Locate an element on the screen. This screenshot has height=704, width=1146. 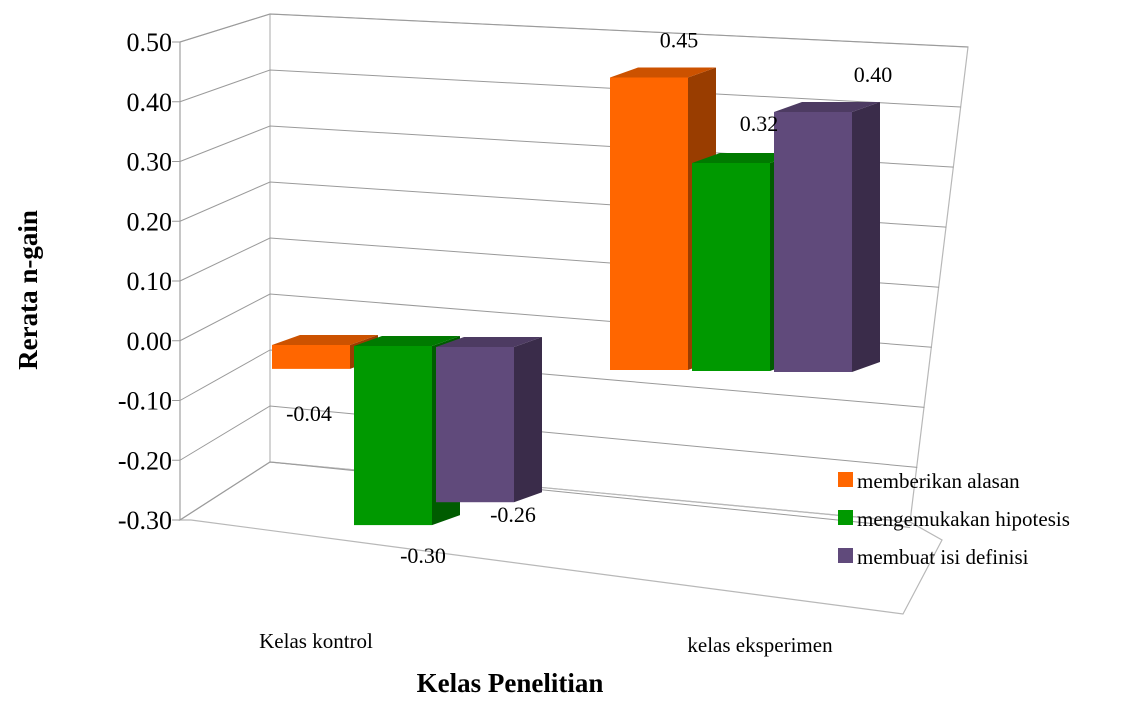
y-tick-label: 0.10 is located at coordinates (150, 281).